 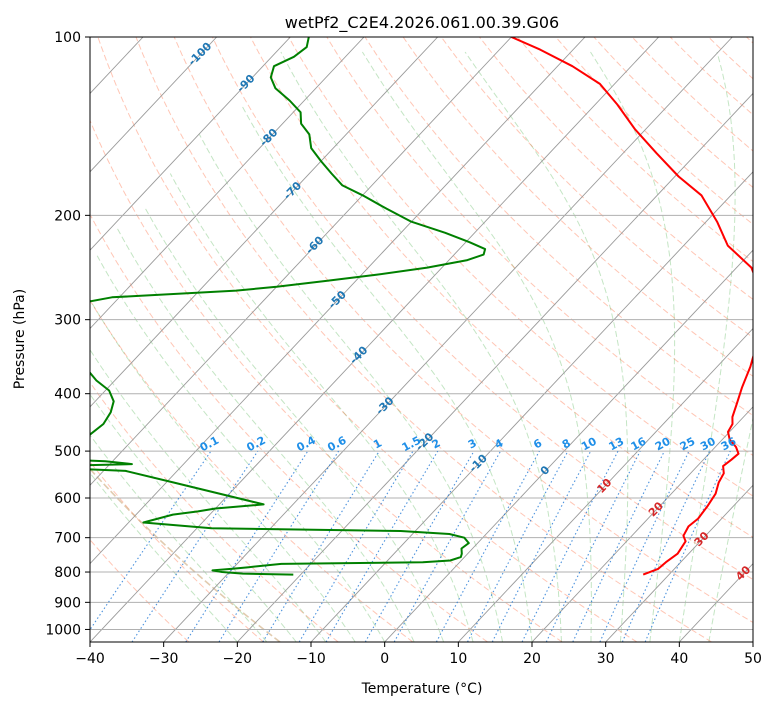 What do you see at coordinates (67, 321) in the screenshot?
I see `y-tick-label: 300` at bounding box center [67, 321].